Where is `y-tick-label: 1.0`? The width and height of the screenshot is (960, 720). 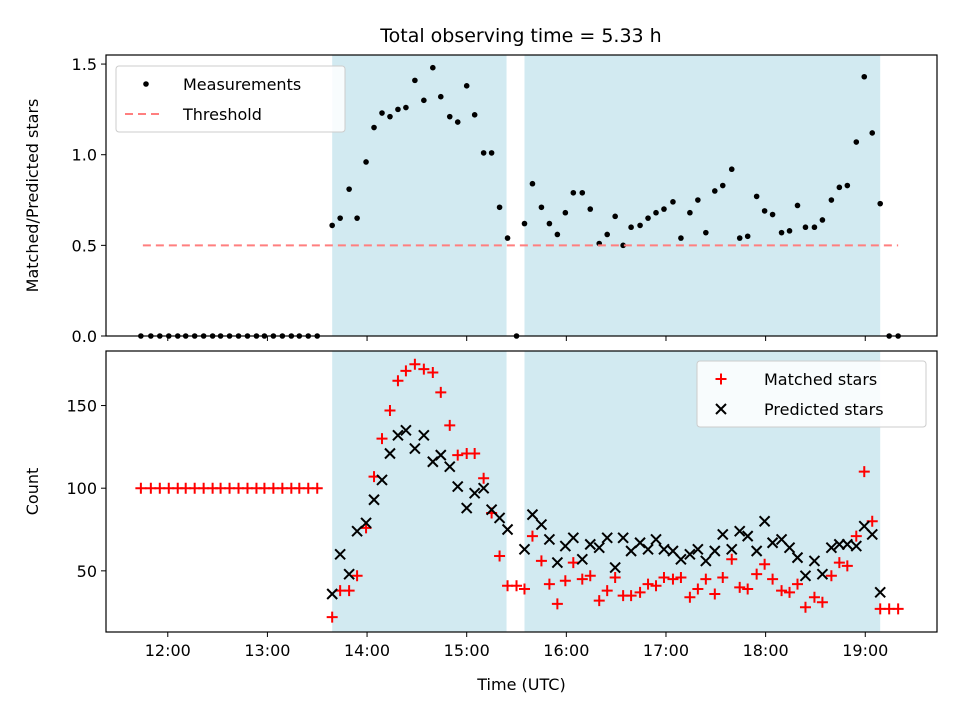
y-tick-label: 1.0 is located at coordinates (84, 155).